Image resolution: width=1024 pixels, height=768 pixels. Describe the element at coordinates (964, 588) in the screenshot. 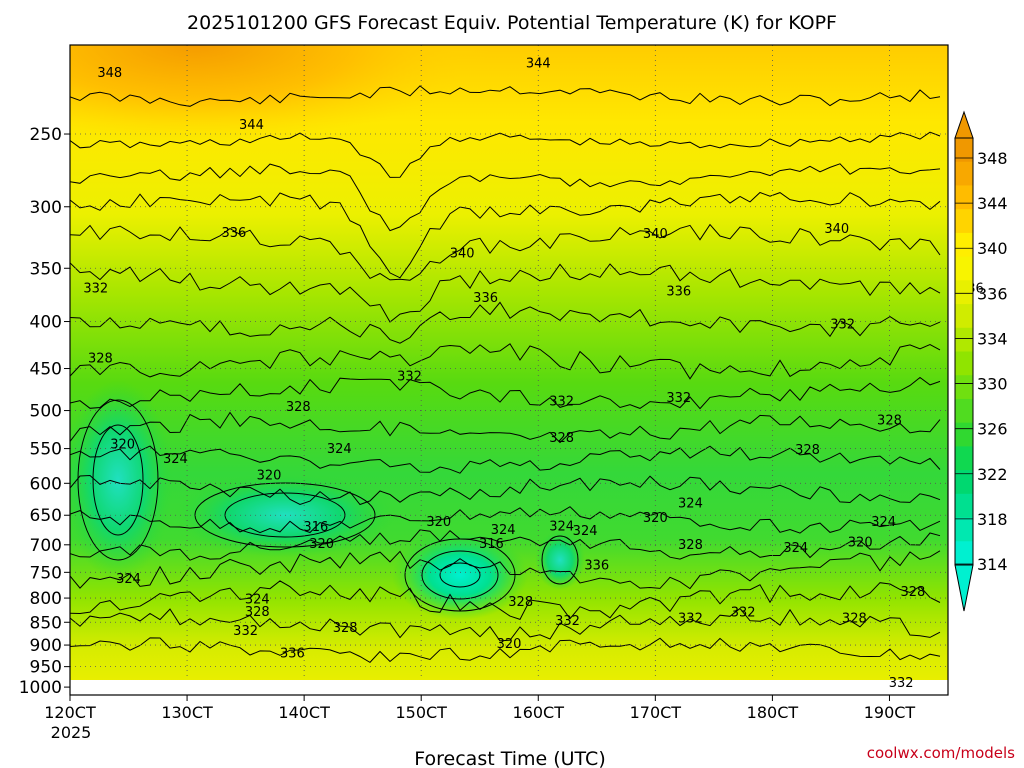

I see `colorbar-bottom-arrow` at that location.